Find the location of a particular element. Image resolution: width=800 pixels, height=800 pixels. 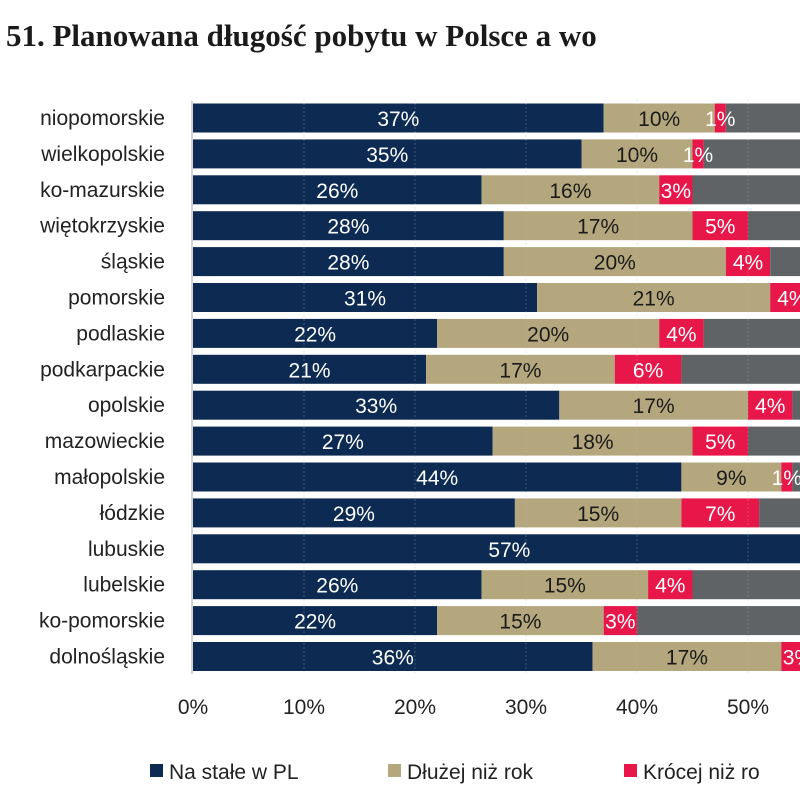

data-label: 36% is located at coordinates (393, 658).